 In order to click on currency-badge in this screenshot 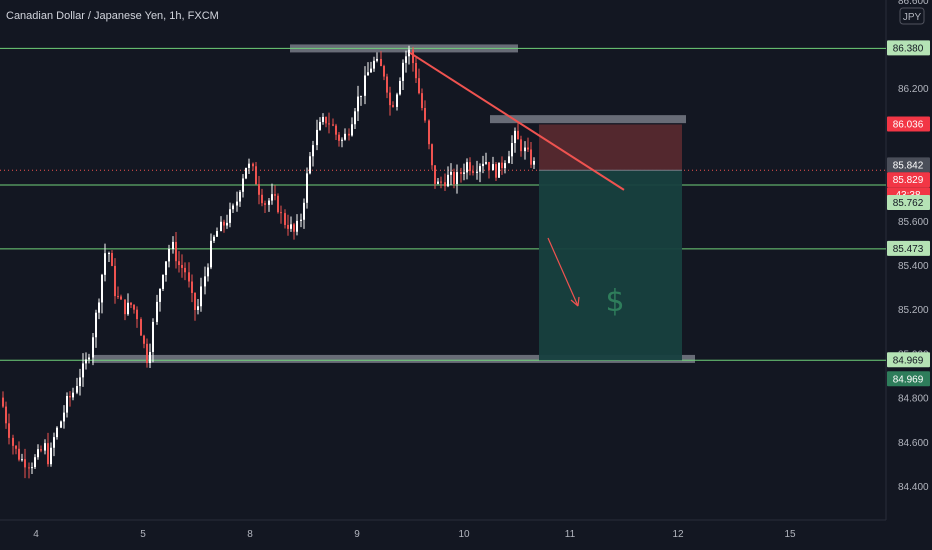, I will do `click(912, 16)`.